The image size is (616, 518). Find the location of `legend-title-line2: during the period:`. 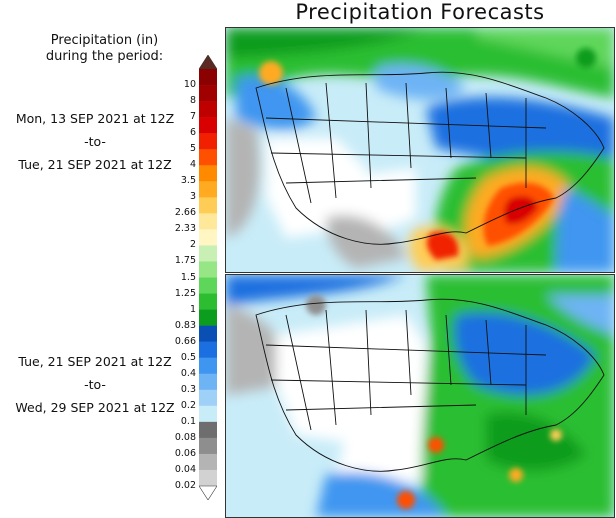

legend-title-line2: during the period: is located at coordinates (104, 56).